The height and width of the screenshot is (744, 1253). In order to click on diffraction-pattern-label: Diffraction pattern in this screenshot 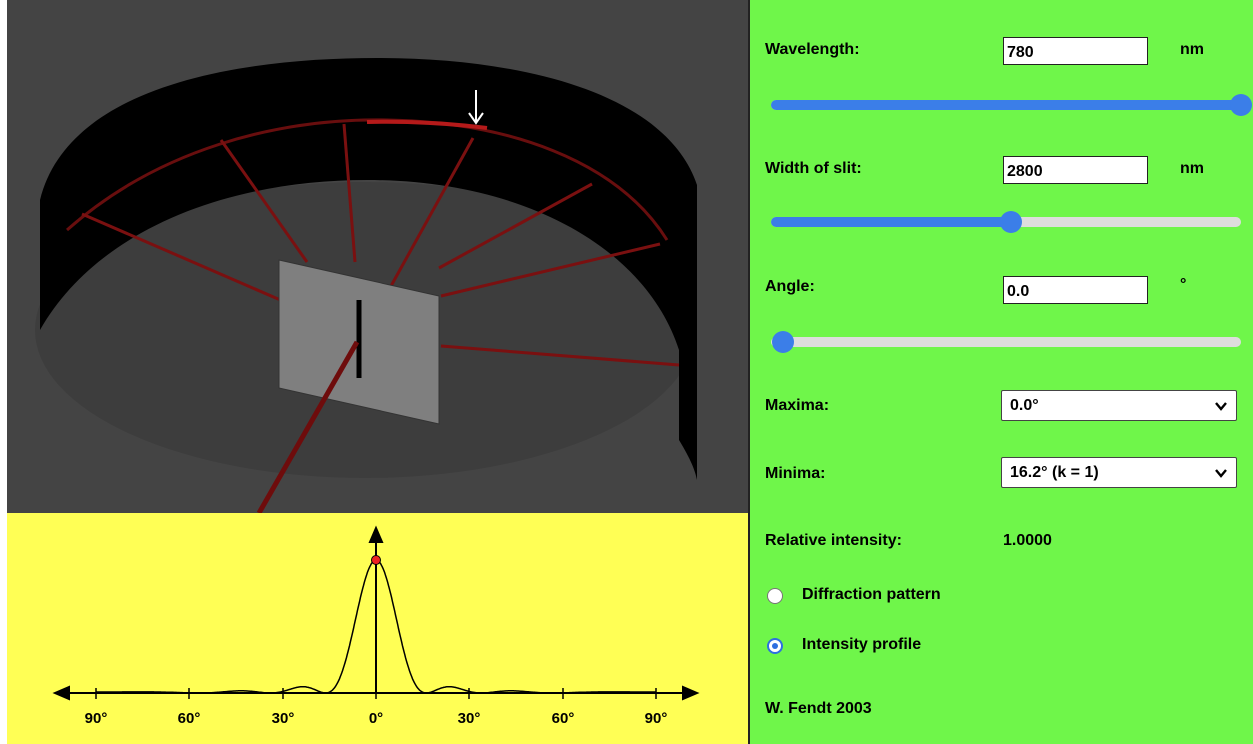, I will do `click(871, 594)`.